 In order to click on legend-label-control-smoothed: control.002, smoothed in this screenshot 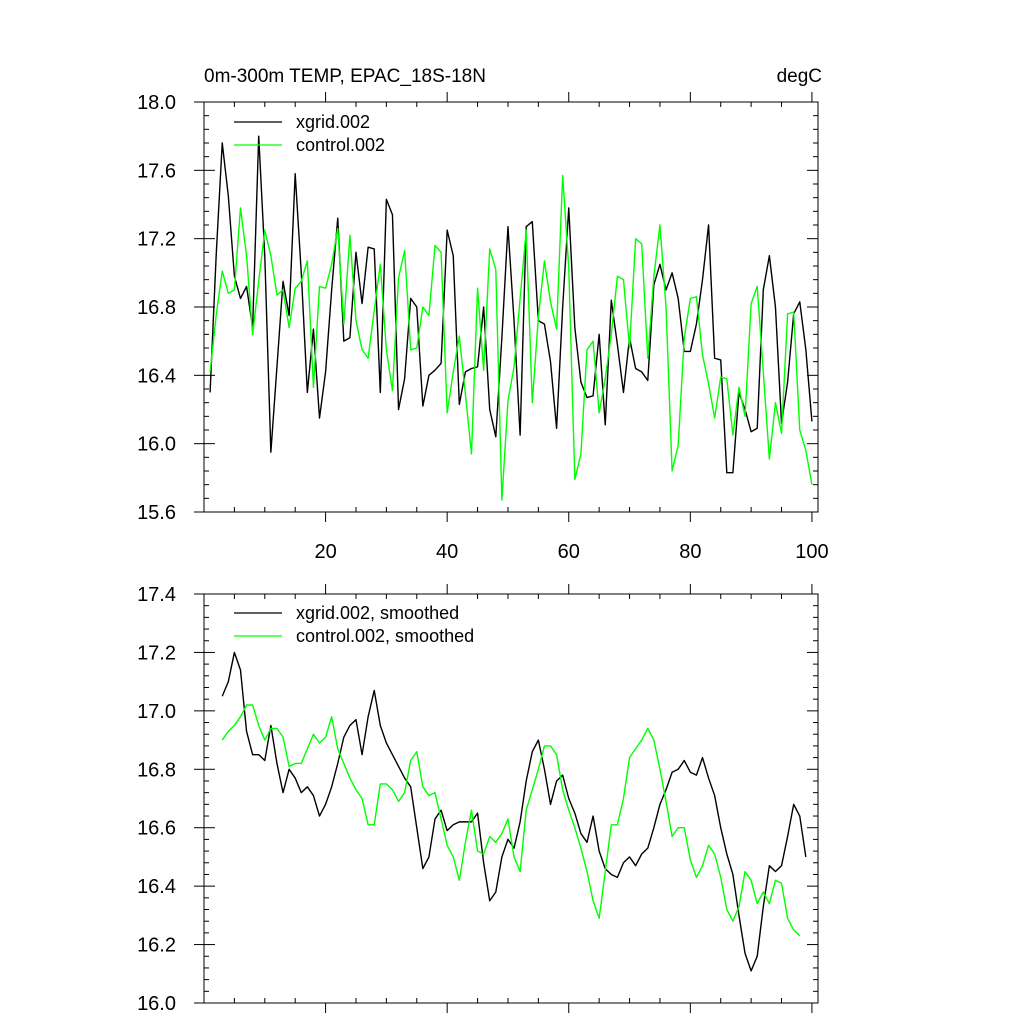, I will do `click(385, 636)`.